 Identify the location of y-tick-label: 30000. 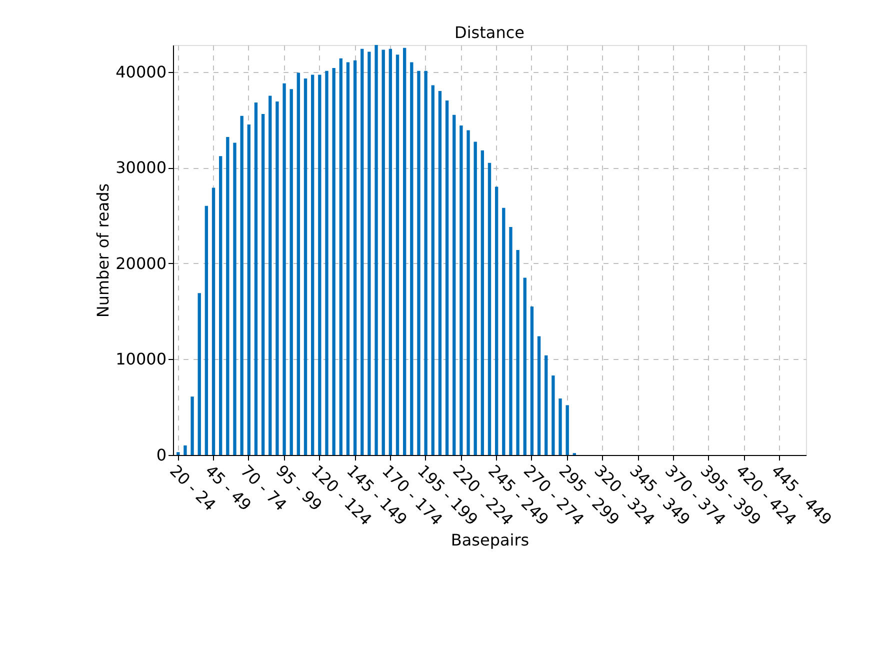
(141, 168).